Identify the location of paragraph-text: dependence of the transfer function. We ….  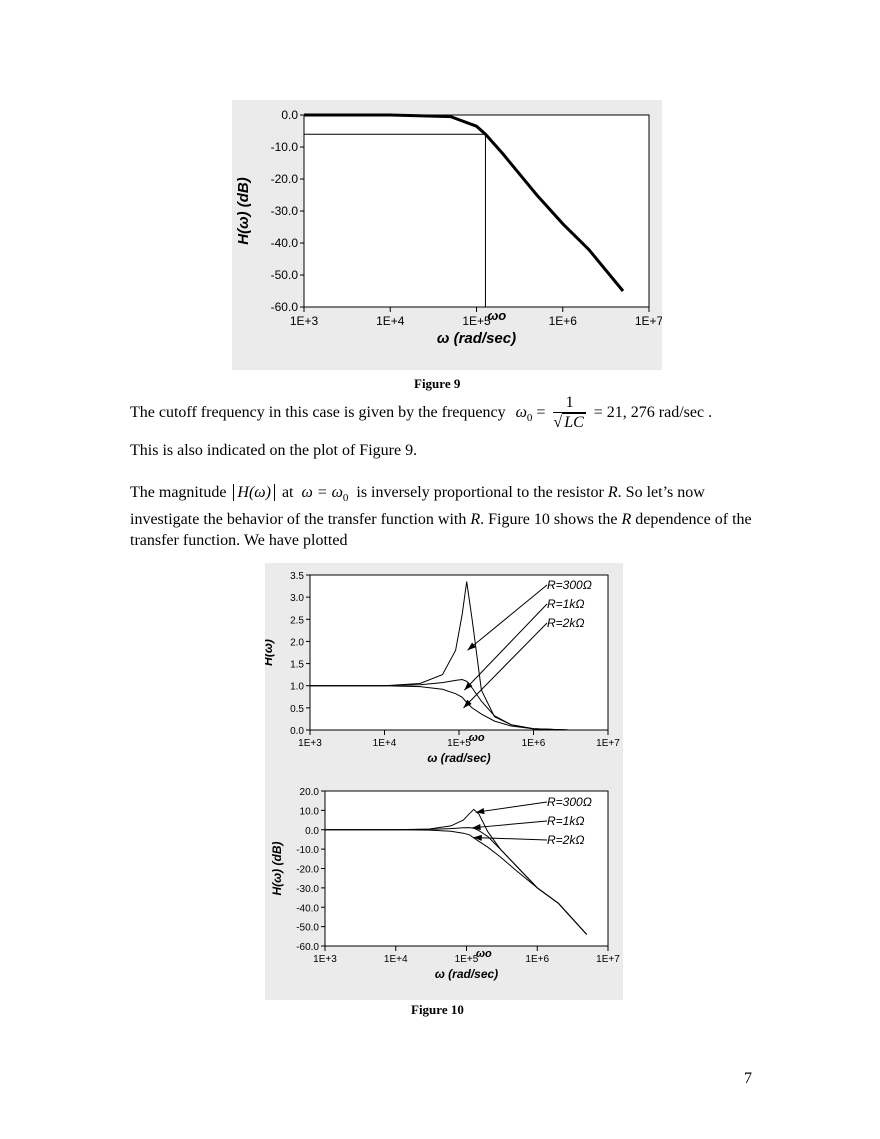
(441, 530).